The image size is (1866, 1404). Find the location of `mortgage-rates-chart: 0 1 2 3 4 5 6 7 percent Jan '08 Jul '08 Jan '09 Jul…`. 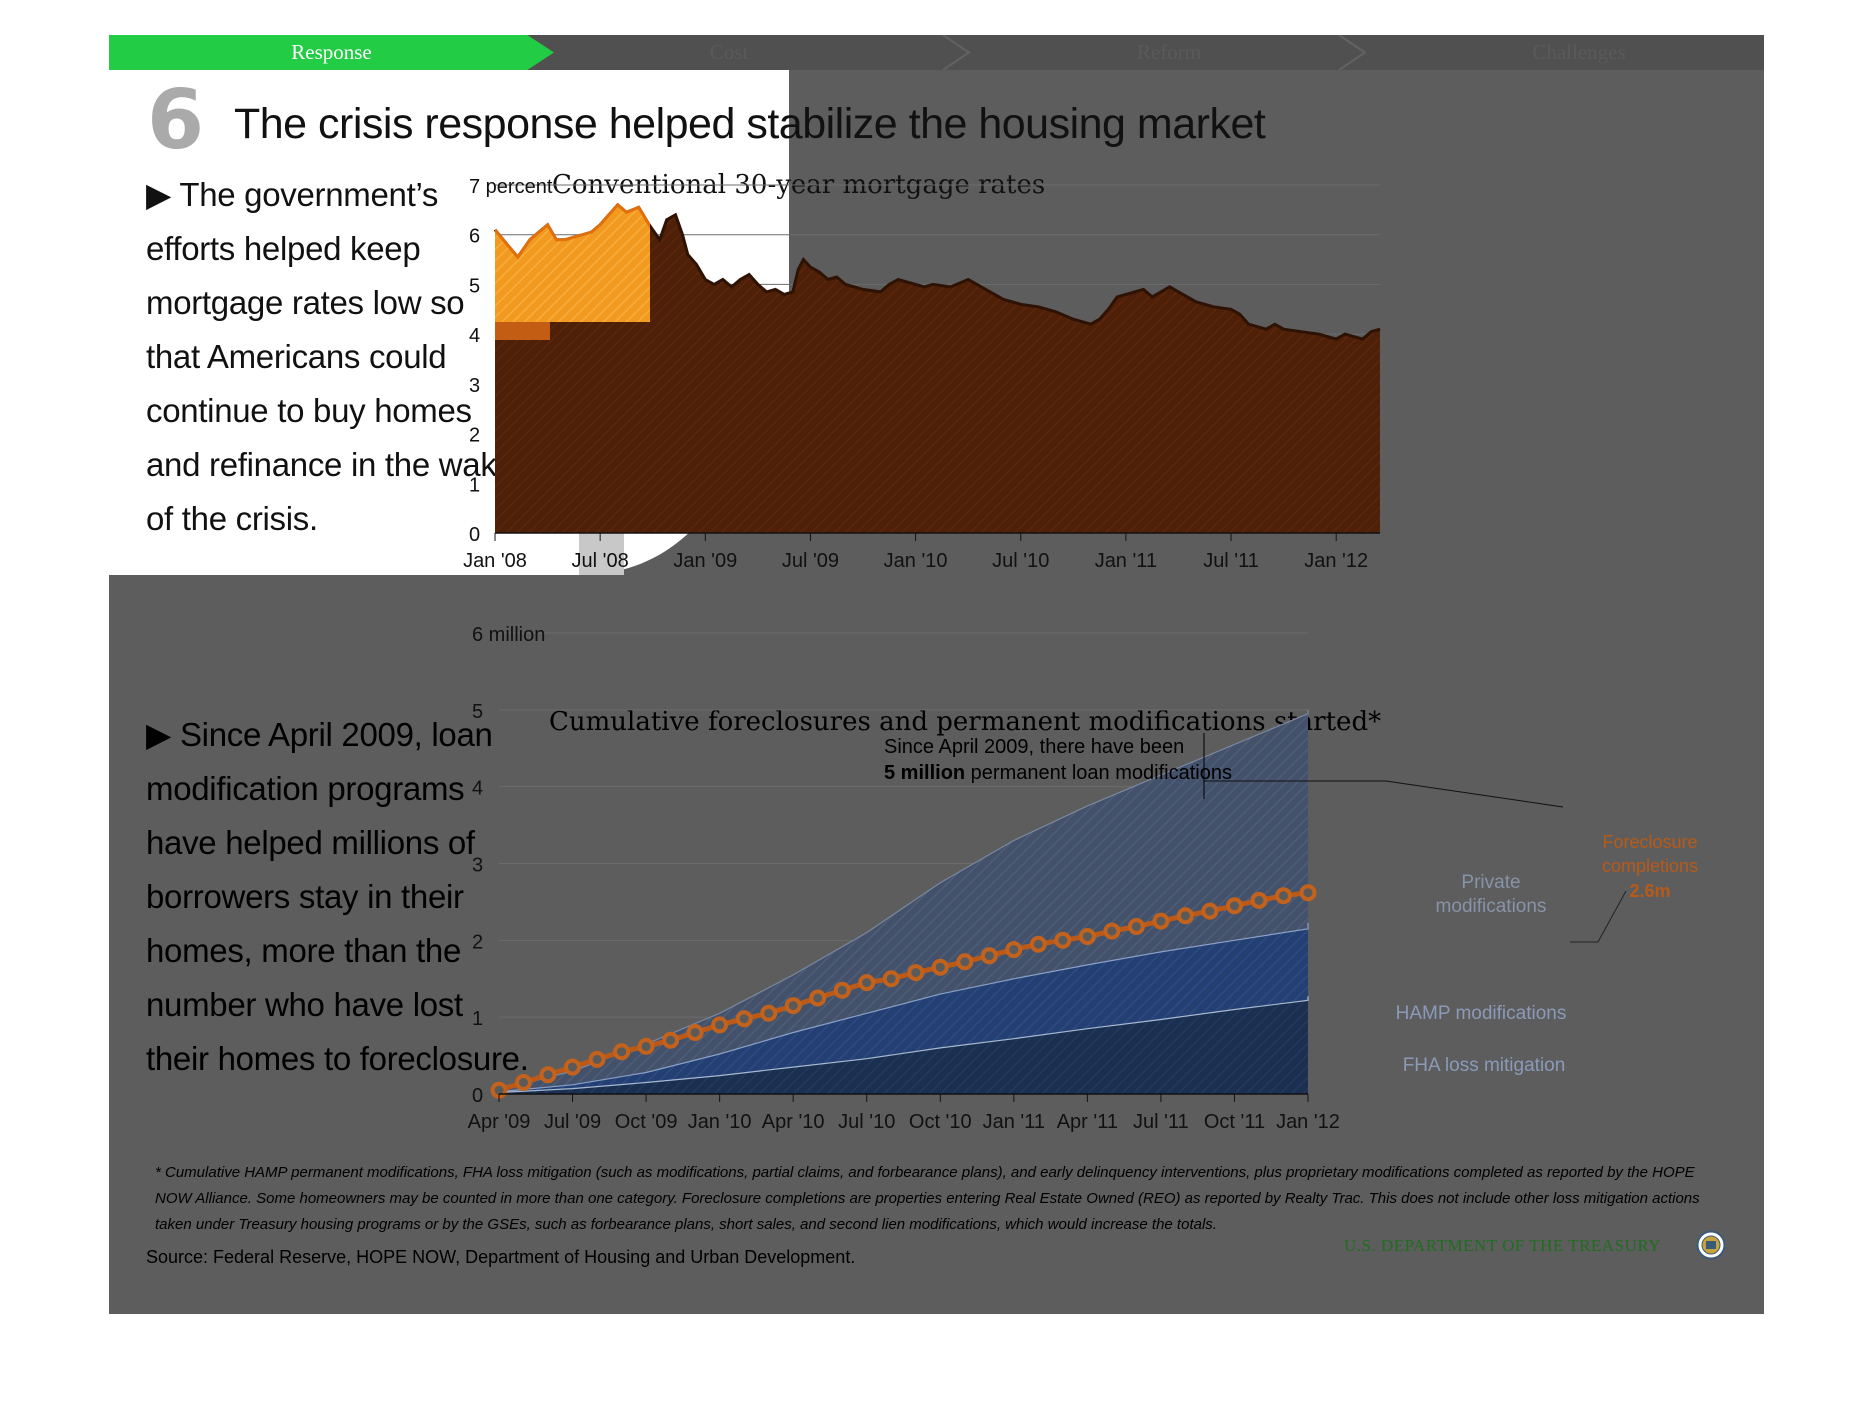

mortgage-rates-chart: 0 1 2 3 4 5 6 7 percent Jan '08 Jul '08 Jan '09 Jul… is located at coordinates (922, 374).